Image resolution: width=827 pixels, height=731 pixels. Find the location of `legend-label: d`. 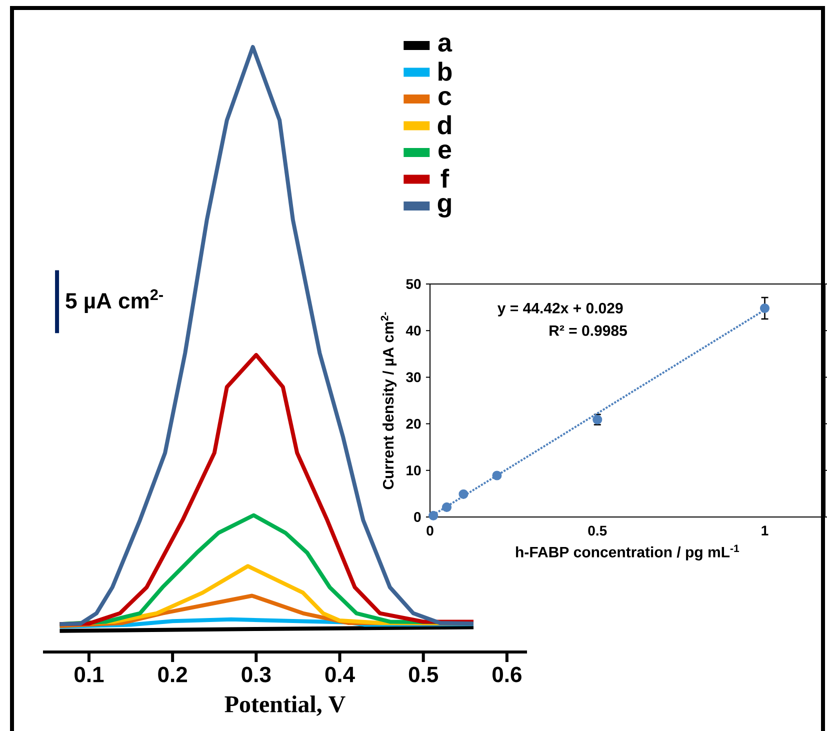

legend-label: d is located at coordinates (444, 124).